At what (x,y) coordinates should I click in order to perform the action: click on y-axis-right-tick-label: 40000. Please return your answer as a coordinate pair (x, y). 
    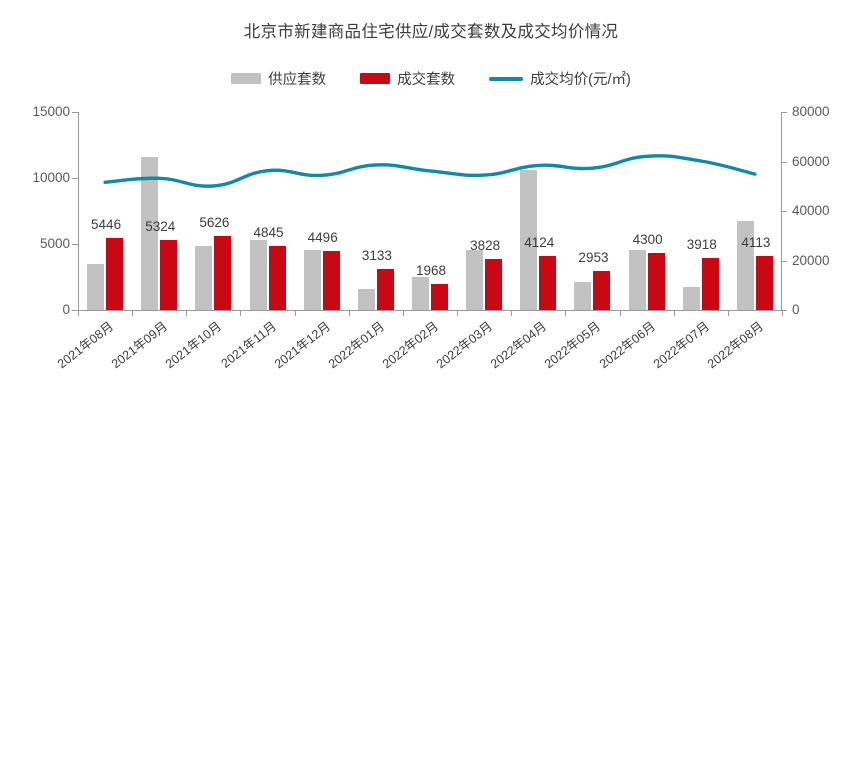
    Looking at the image, I should click on (811, 210).